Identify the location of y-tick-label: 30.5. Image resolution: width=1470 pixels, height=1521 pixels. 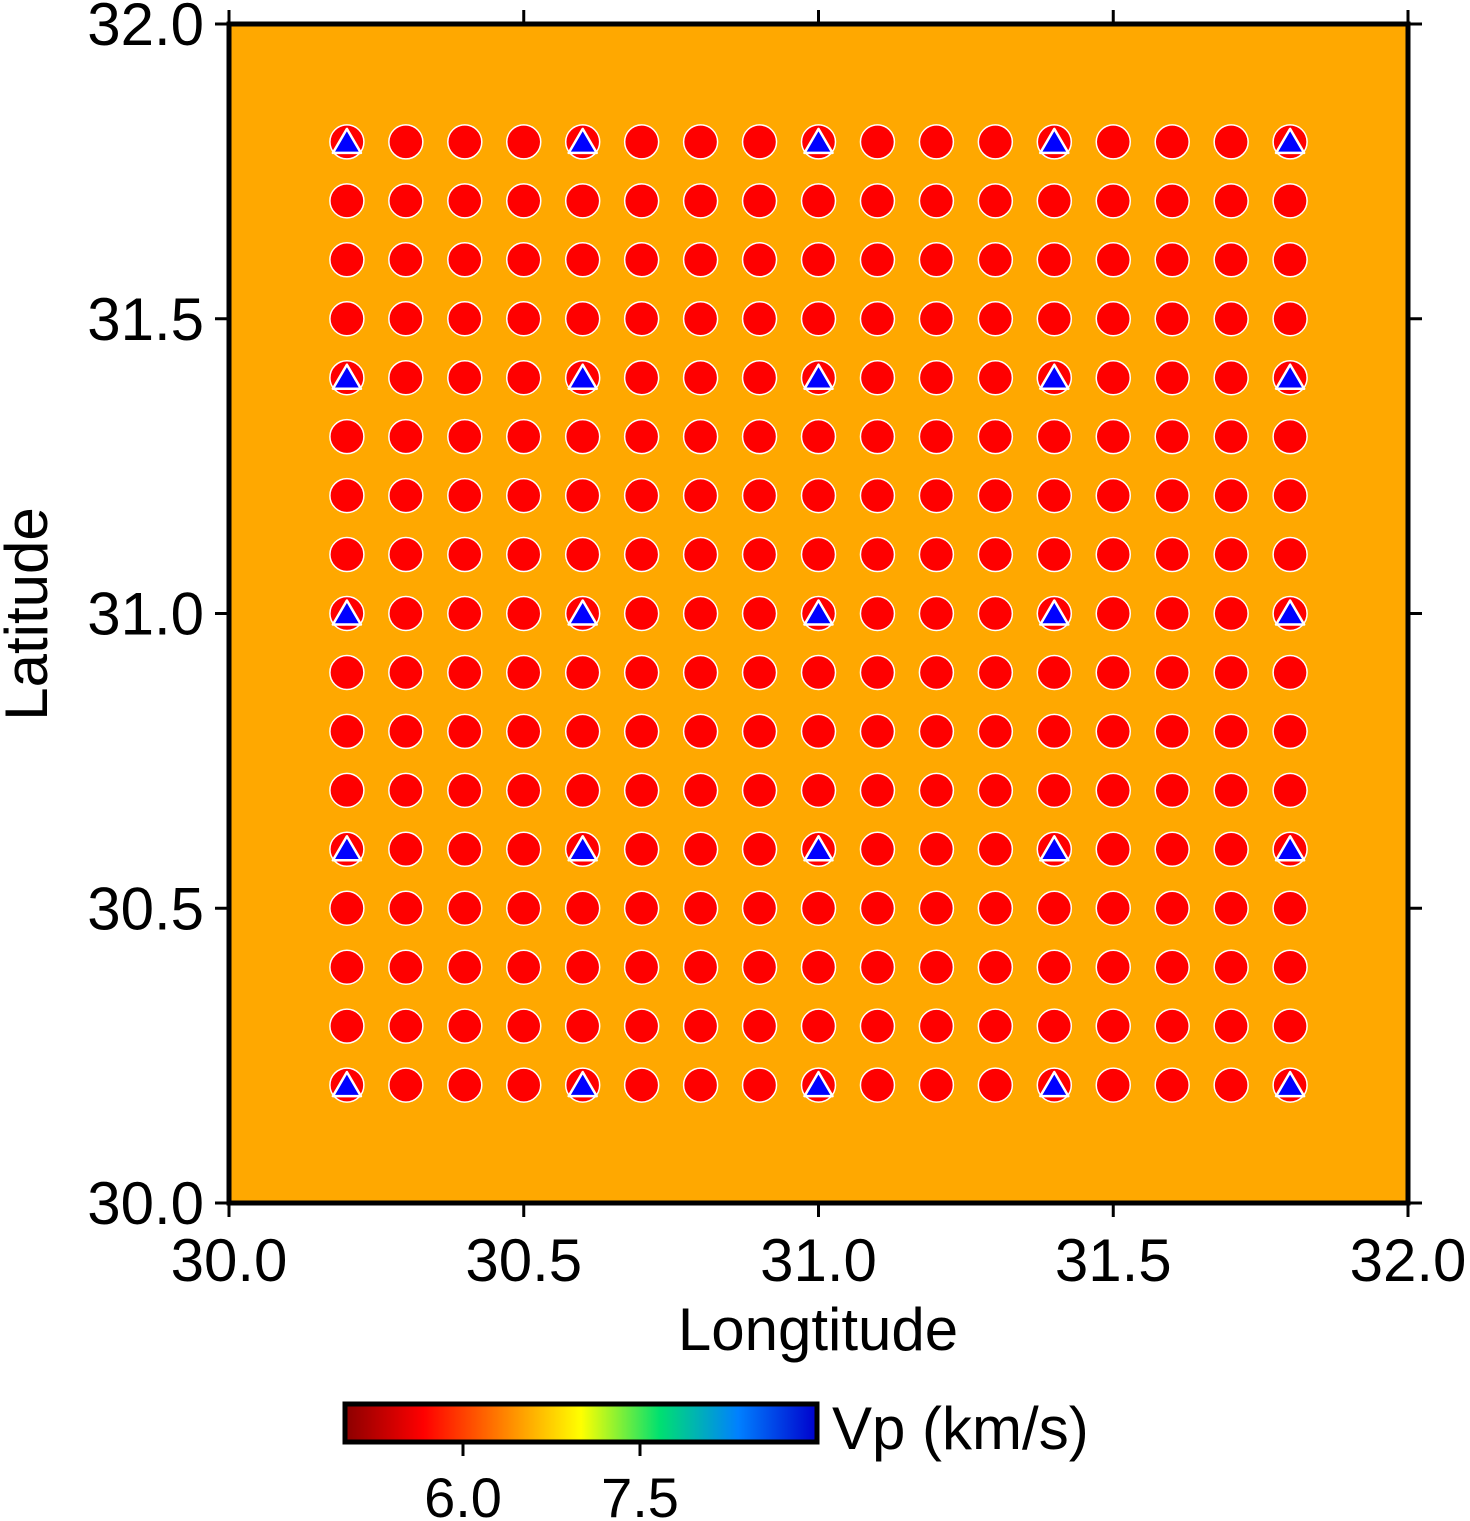
(145, 908).